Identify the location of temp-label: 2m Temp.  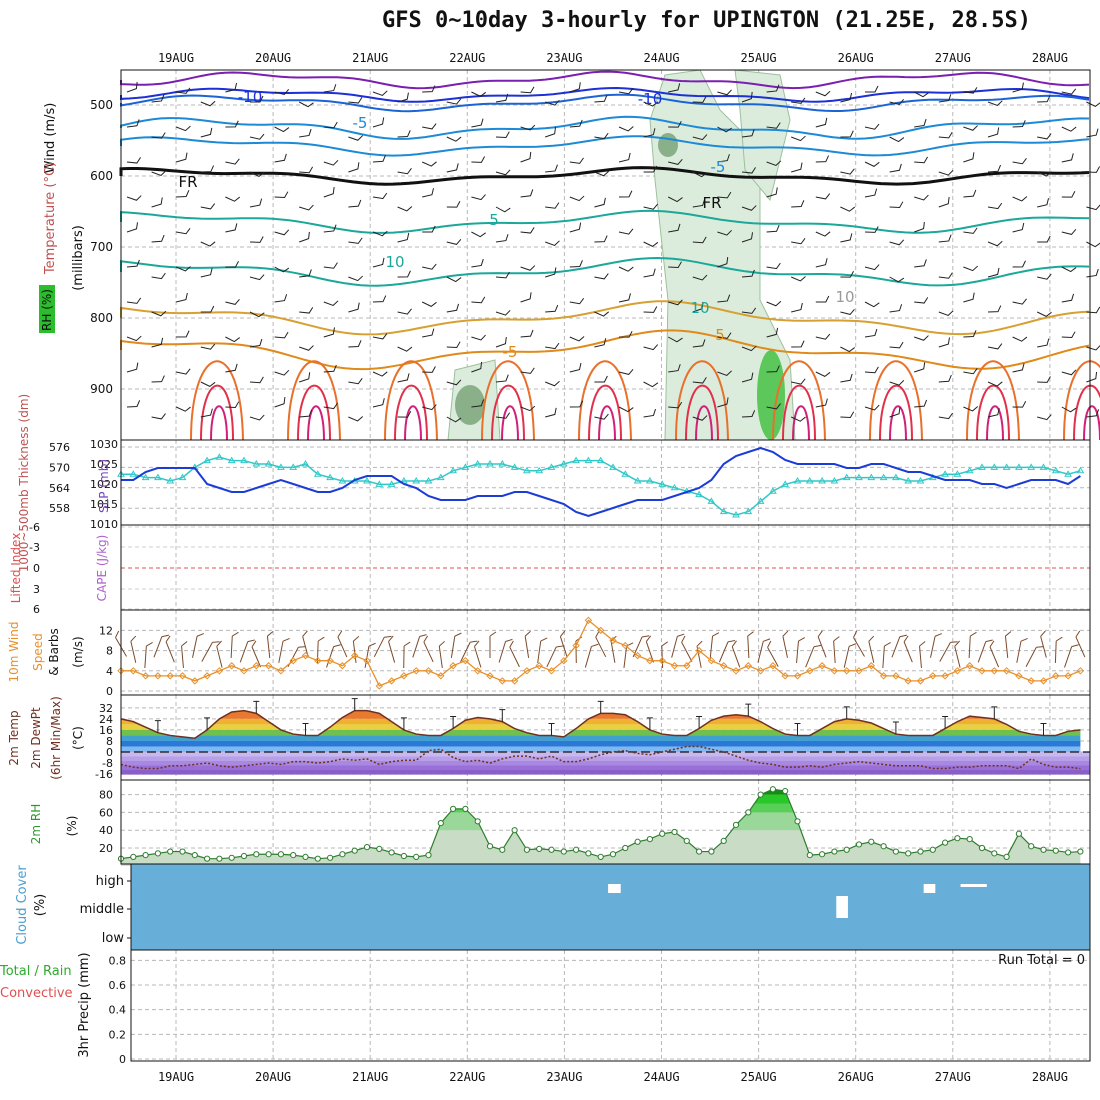
(14, 737).